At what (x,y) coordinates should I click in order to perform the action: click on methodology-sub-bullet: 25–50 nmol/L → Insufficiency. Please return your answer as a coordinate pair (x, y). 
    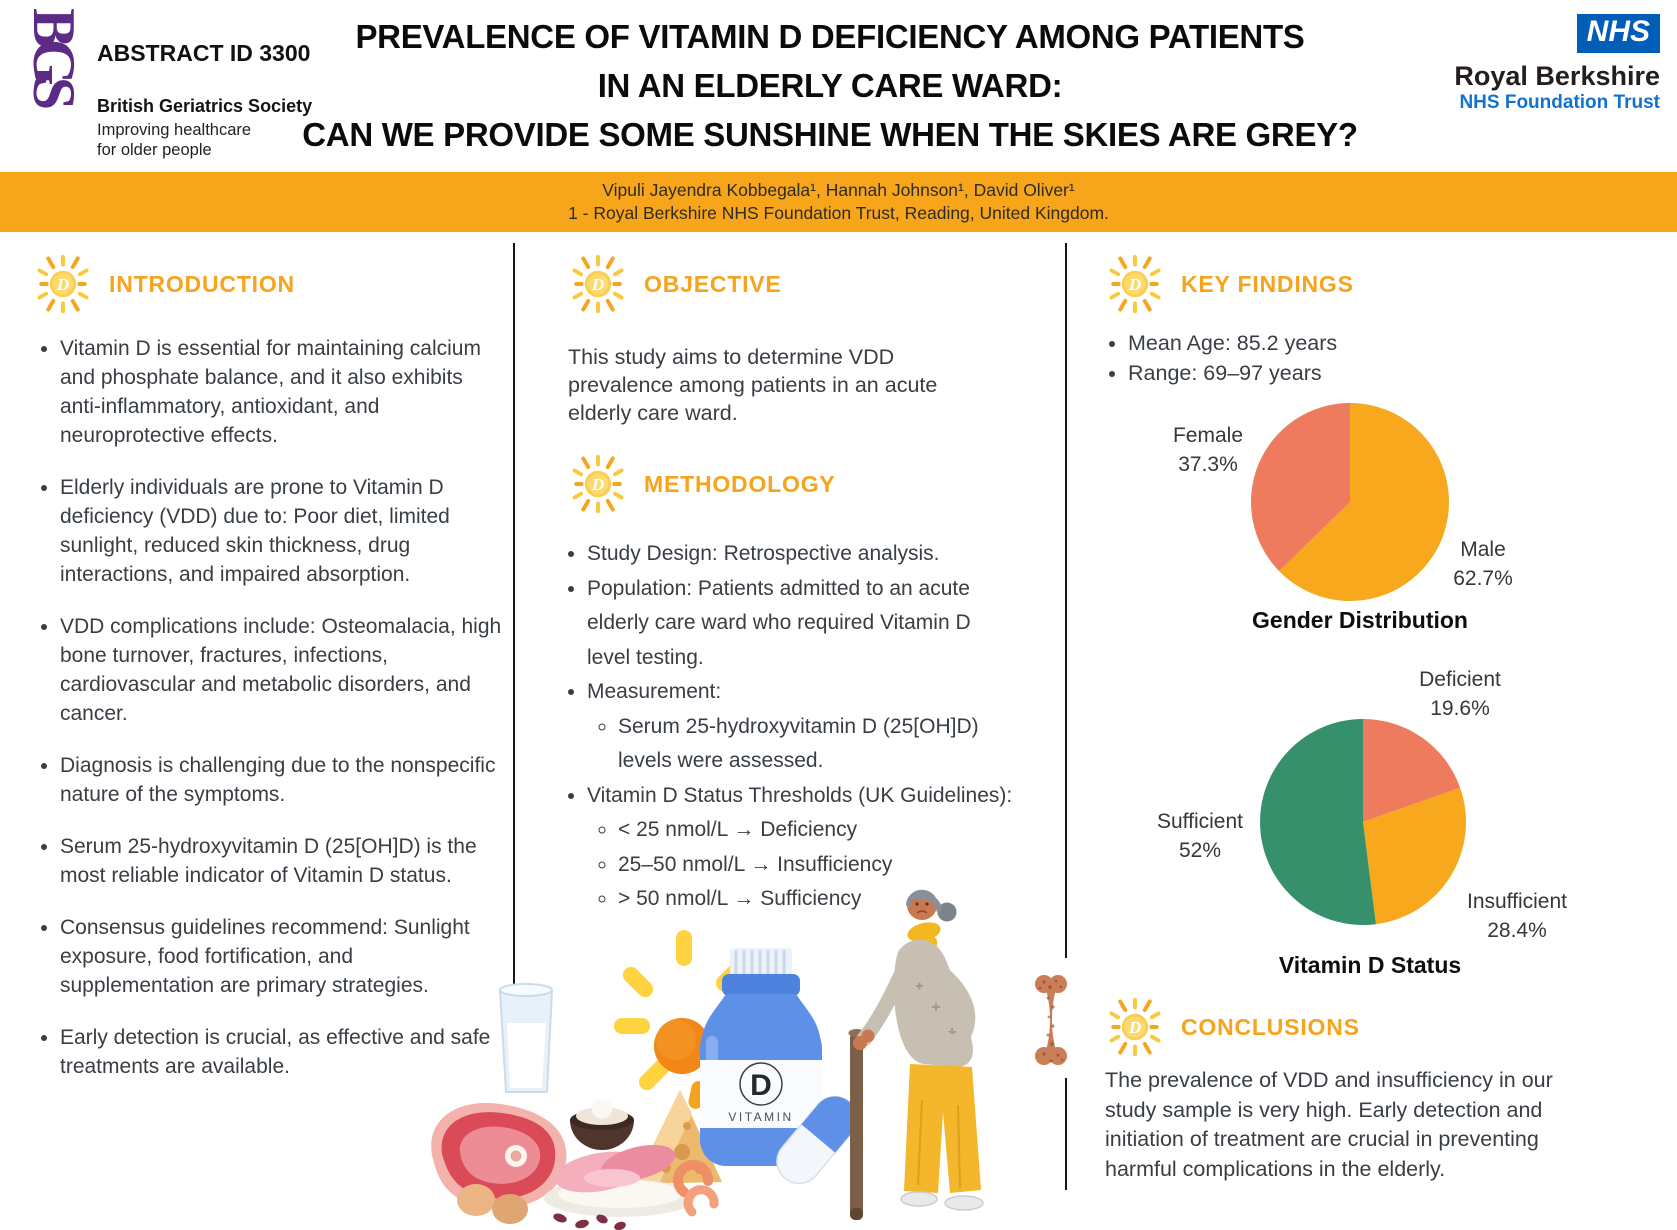
    Looking at the image, I should click on (817, 865).